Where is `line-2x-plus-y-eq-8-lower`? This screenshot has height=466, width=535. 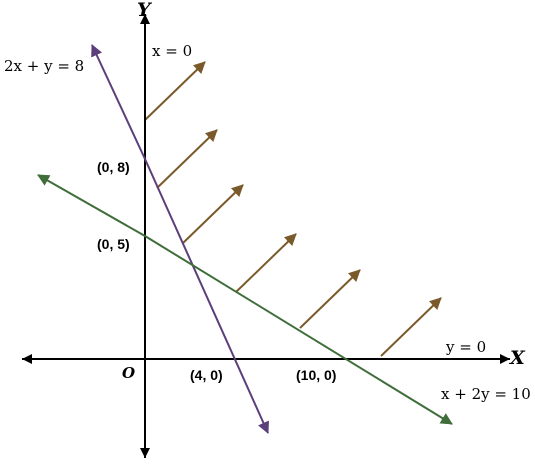 line-2x-plus-y-eq-8-lower is located at coordinates (206, 296).